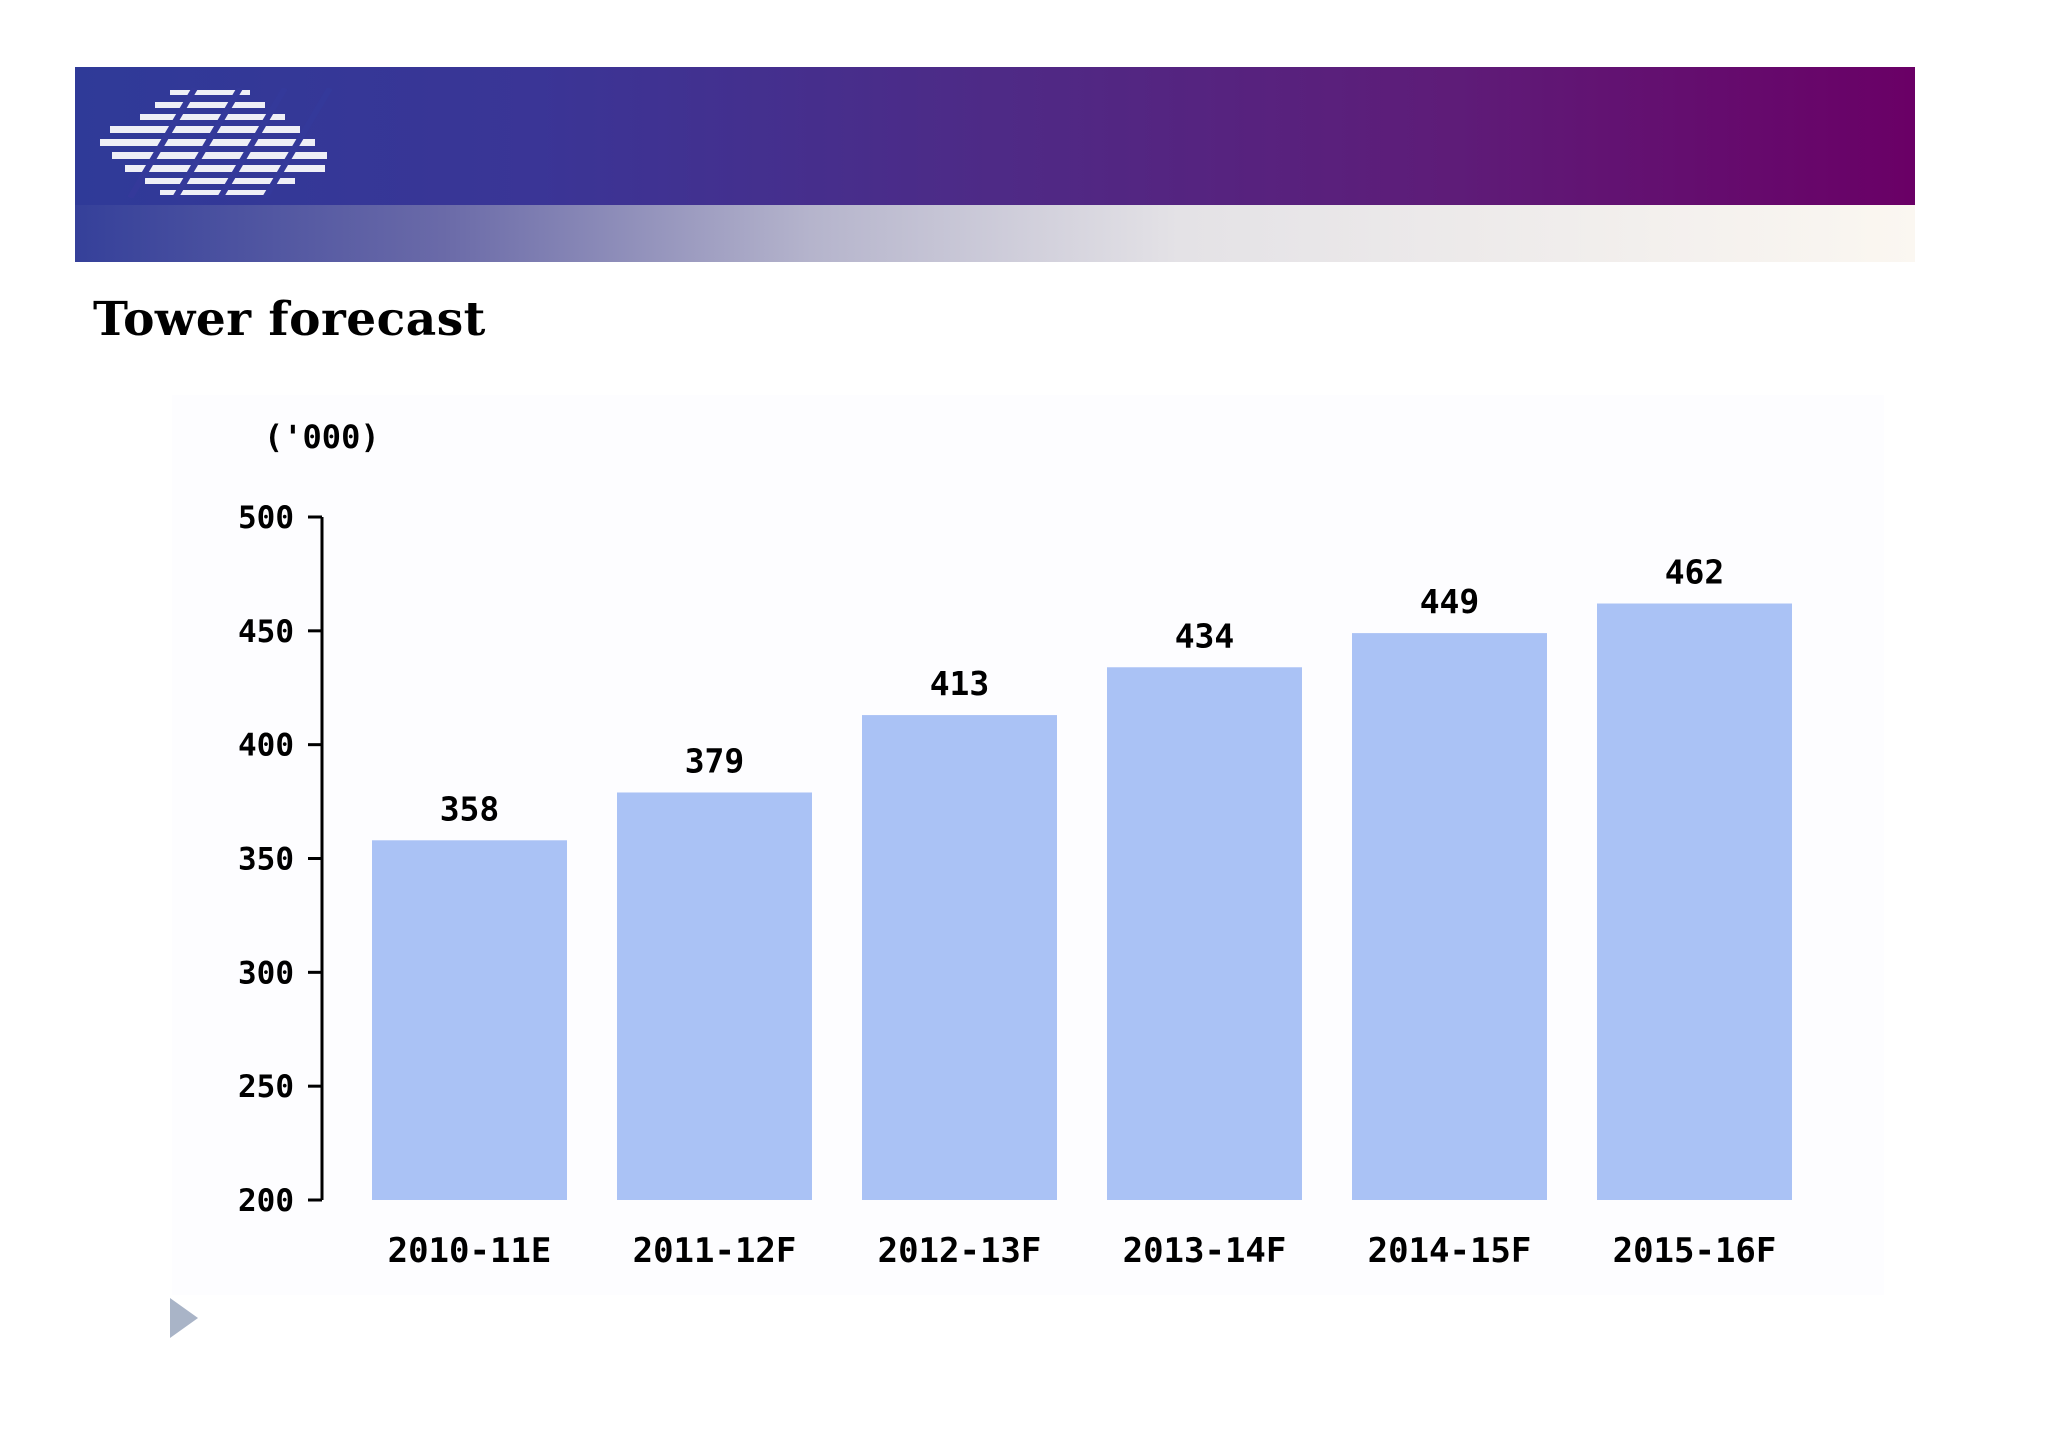 The width and height of the screenshot is (2048, 1448). I want to click on header-gradient-band, so click(995, 233).